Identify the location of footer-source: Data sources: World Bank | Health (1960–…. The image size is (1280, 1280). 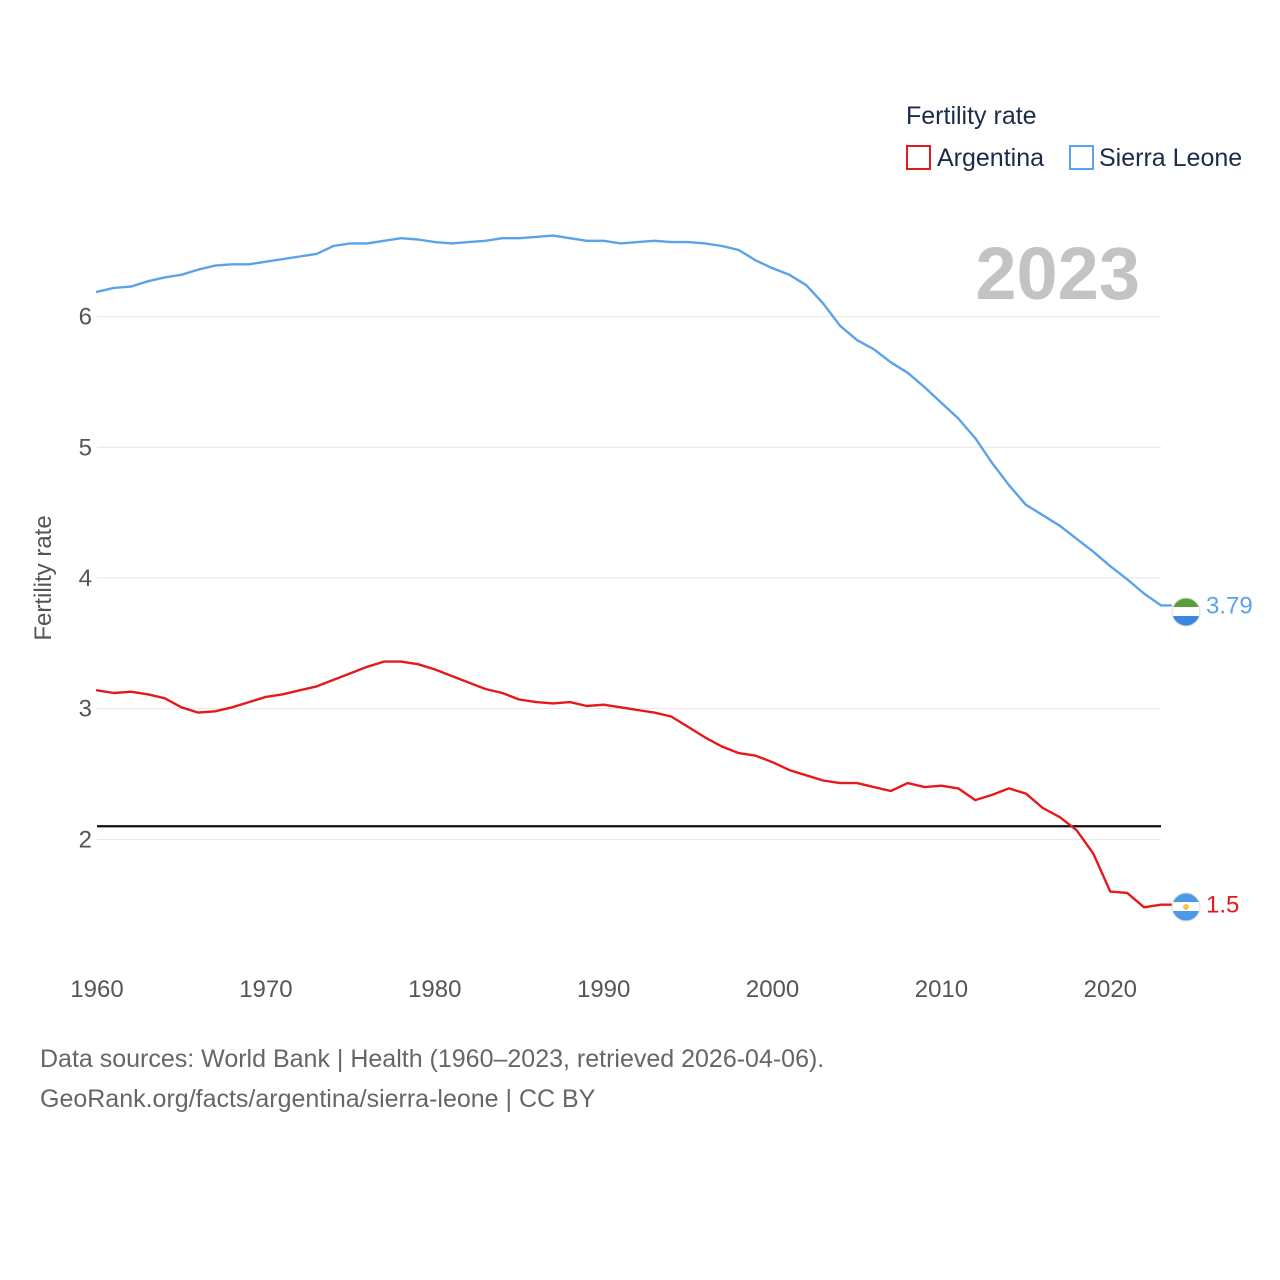
(432, 1059).